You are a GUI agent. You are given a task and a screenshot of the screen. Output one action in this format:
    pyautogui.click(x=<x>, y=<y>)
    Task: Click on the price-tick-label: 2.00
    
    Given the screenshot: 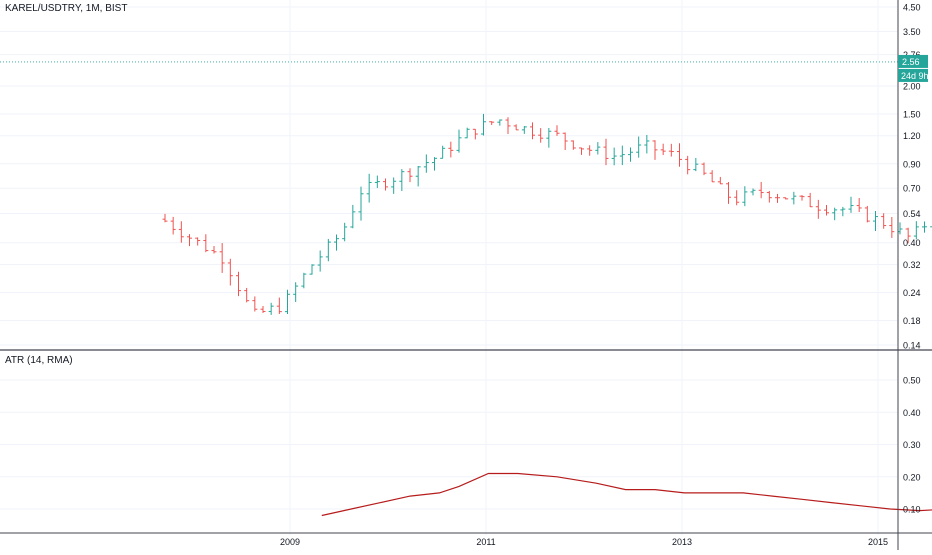 What is the action you would take?
    pyautogui.click(x=912, y=86)
    